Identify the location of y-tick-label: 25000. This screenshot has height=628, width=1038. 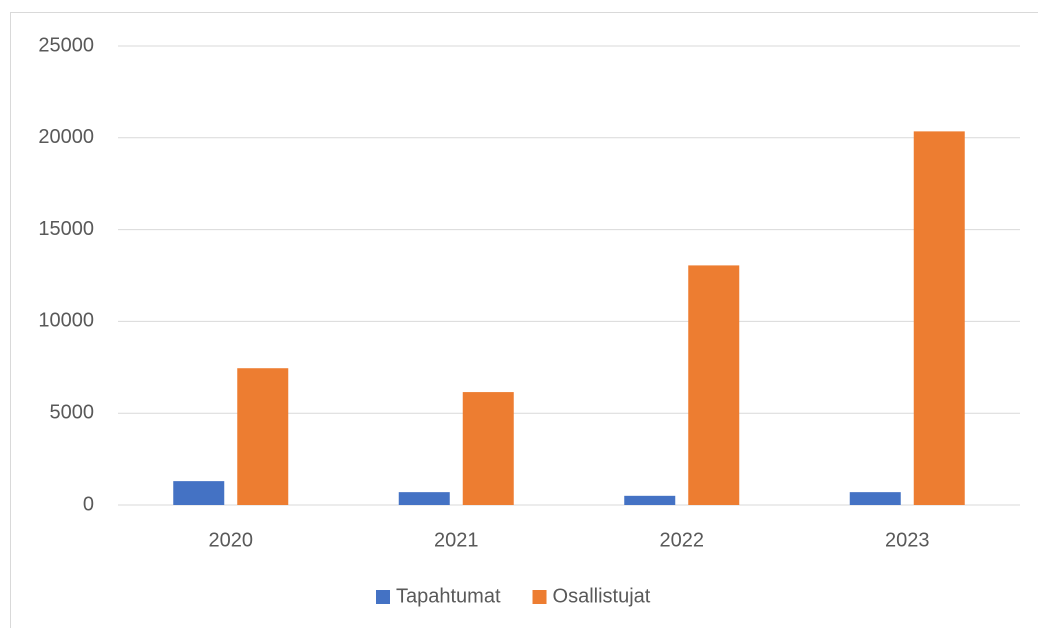
(66, 45).